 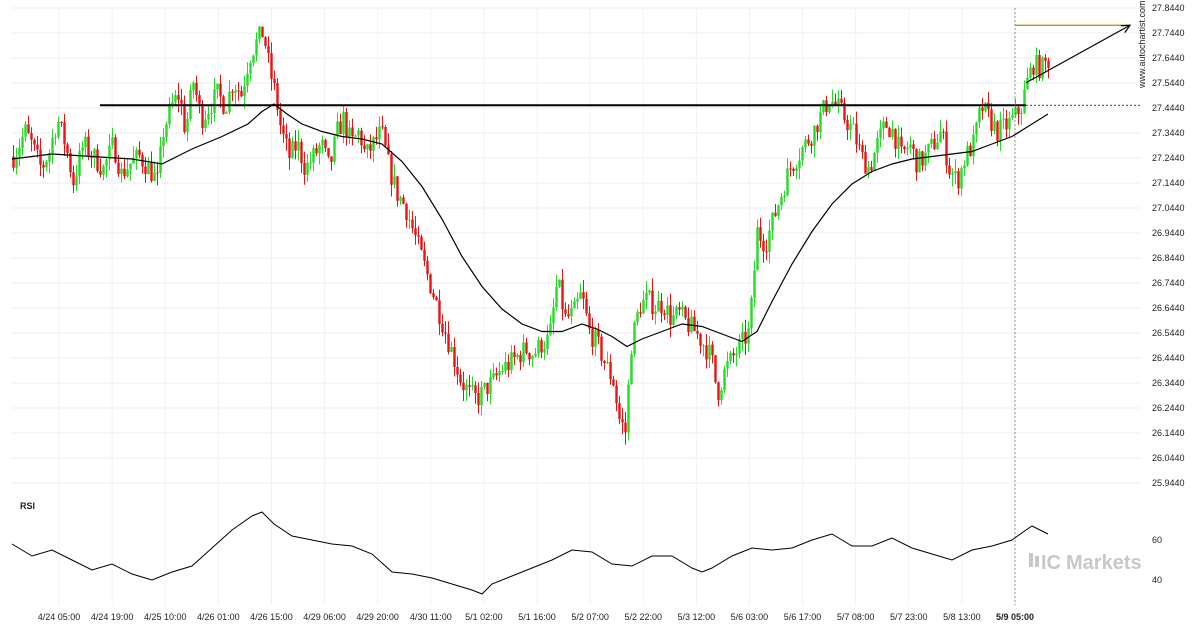 What do you see at coordinates (1157, 540) in the screenshot?
I see `rsi-tick-label: 60` at bounding box center [1157, 540].